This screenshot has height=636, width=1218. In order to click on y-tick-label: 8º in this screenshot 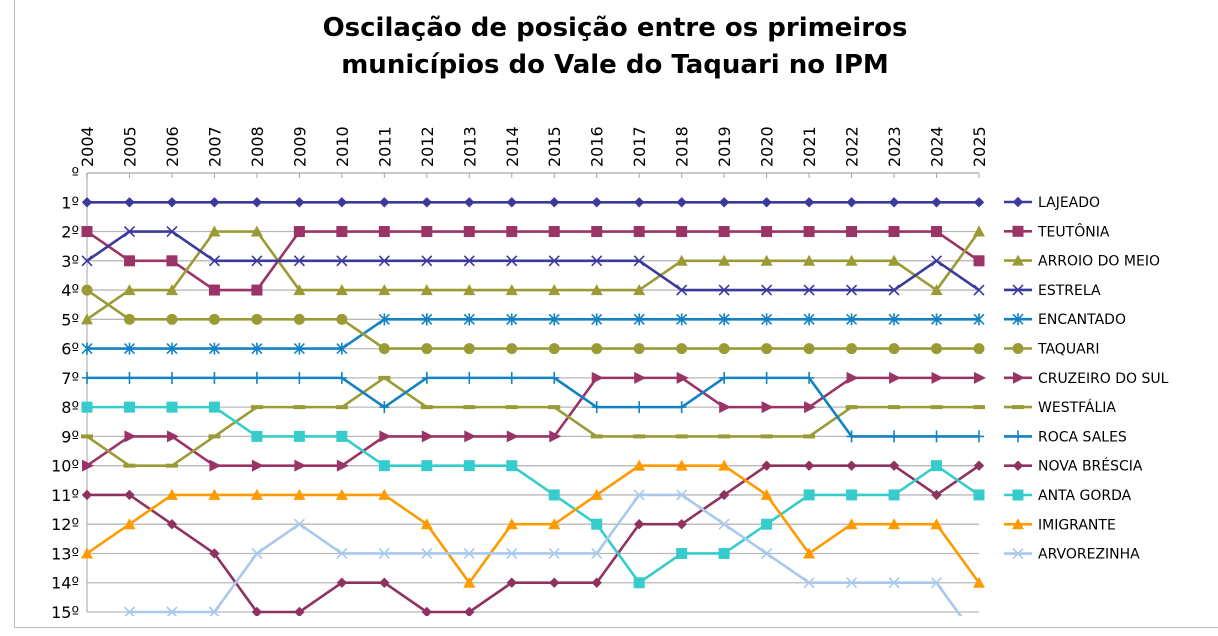, I will do `click(70, 407)`.